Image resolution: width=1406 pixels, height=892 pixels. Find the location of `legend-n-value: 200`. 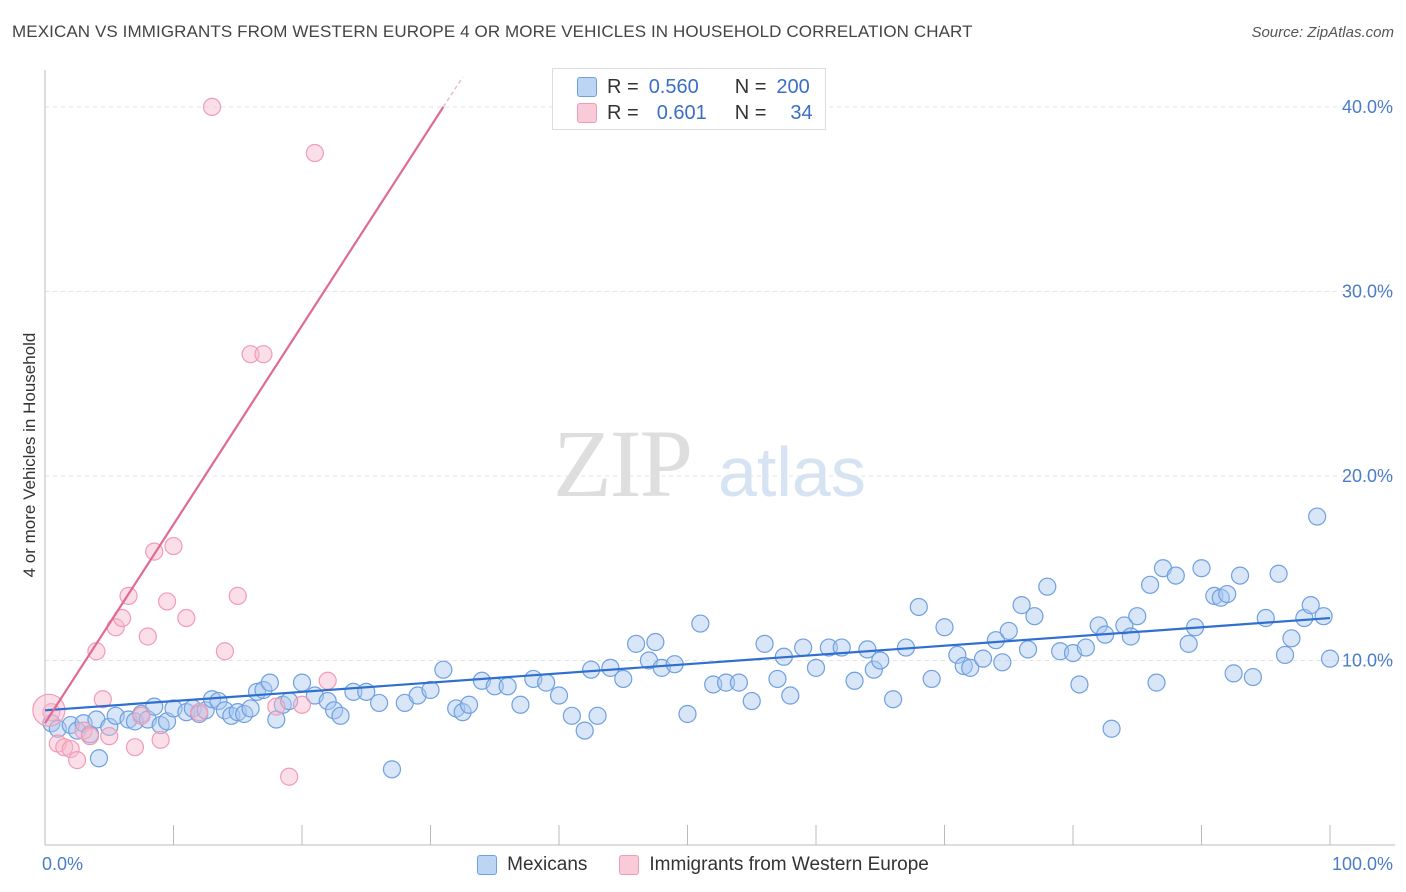

legend-n-value: 200 is located at coordinates (793, 86).